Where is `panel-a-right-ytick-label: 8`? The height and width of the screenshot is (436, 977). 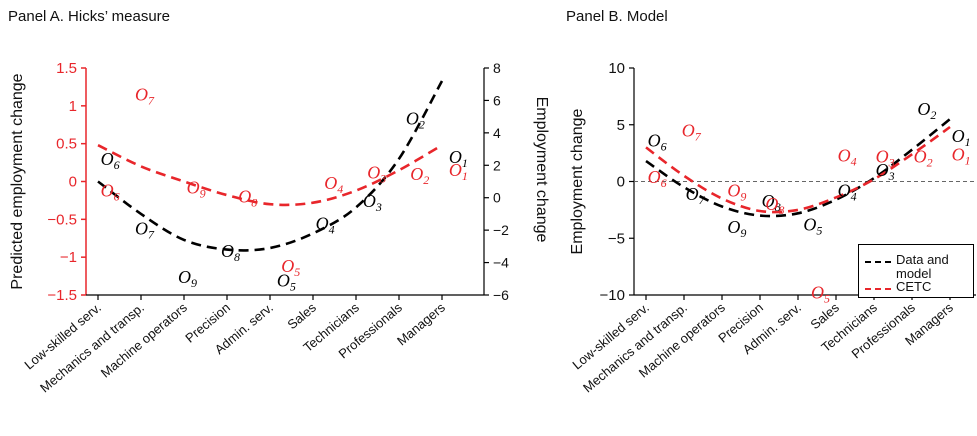
panel-a-right-ytick-label: 8 is located at coordinates (497, 68).